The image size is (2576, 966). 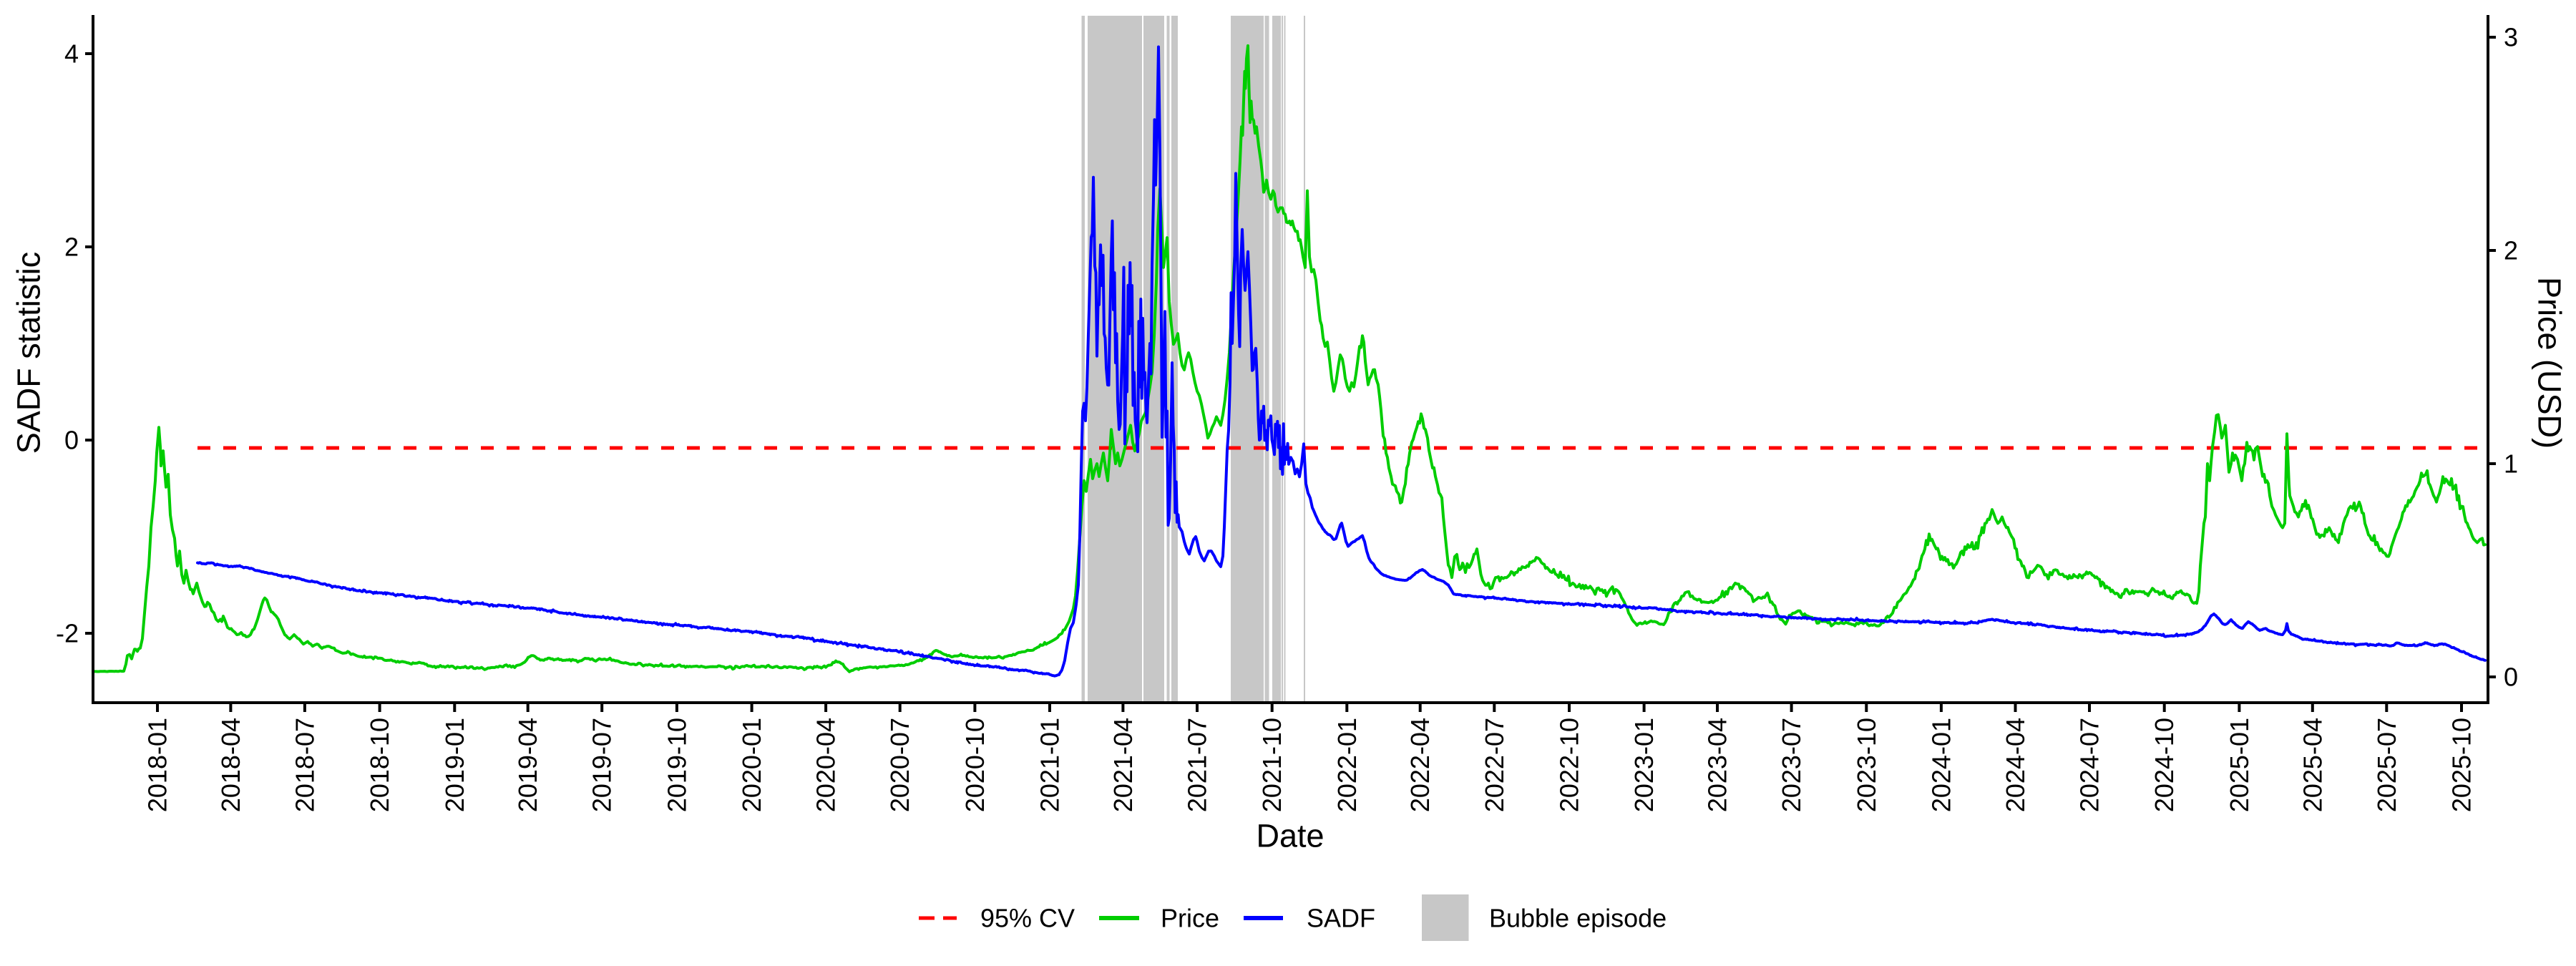 I want to click on svg-text: 1, so click(x=2511, y=464).